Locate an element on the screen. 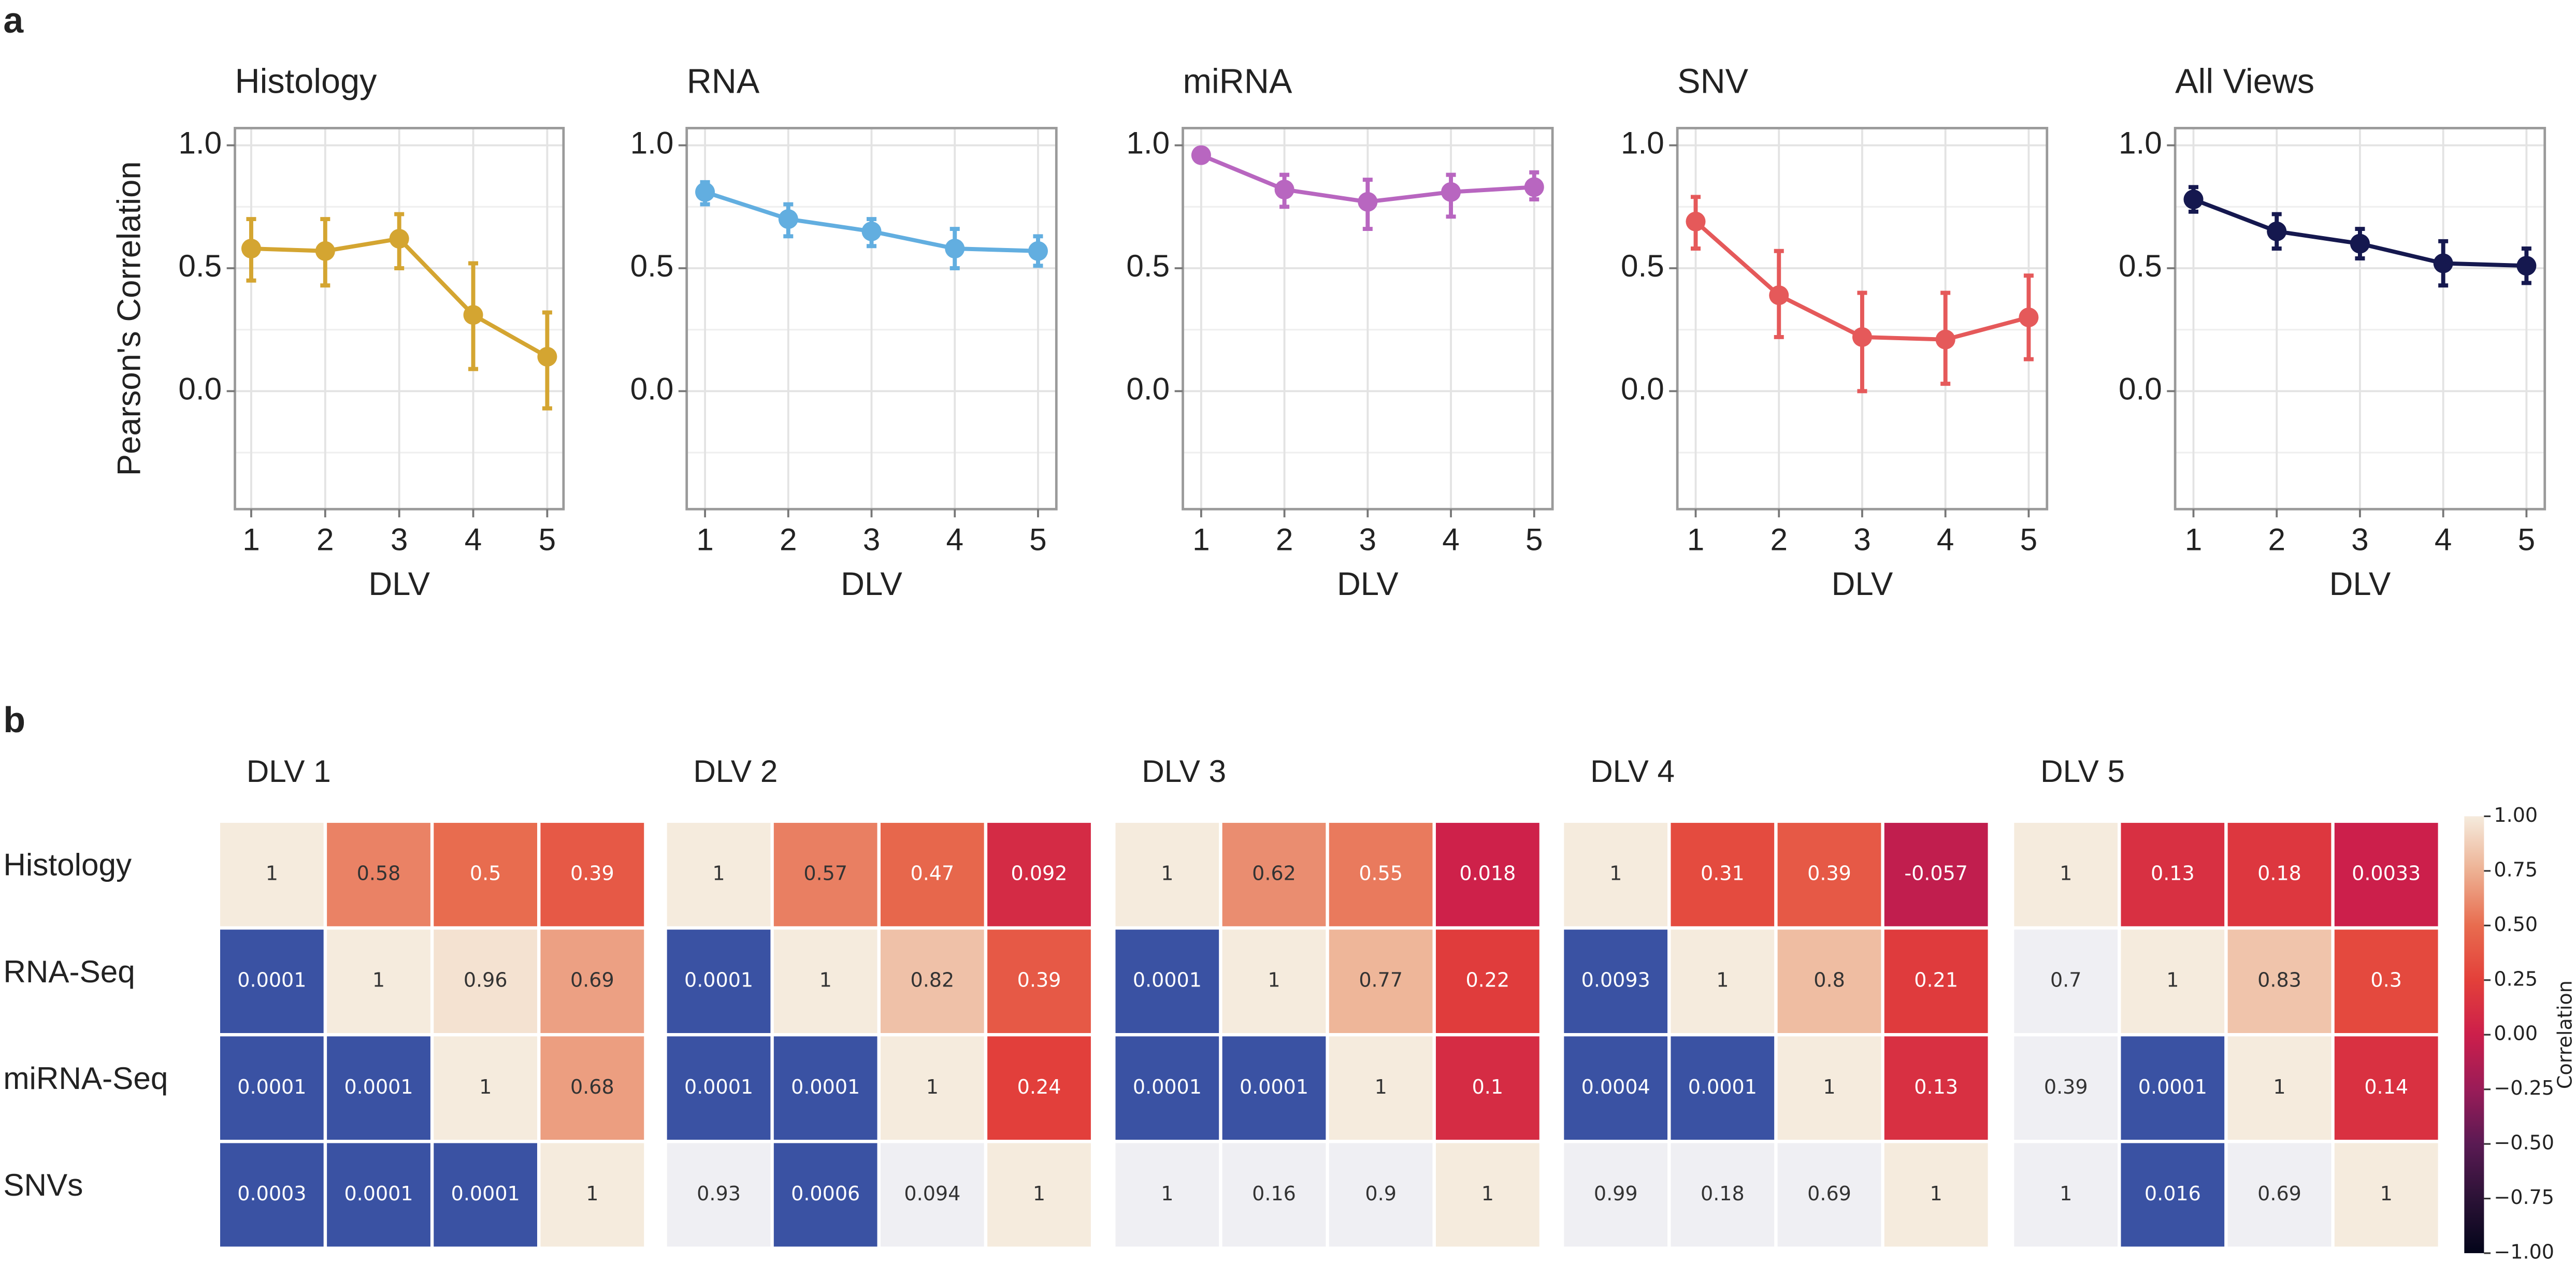  colorbar-tick-label: 1.00 is located at coordinates (2516, 815).